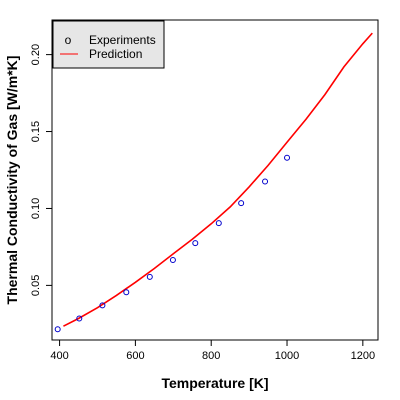 This screenshot has width=400, height=400. What do you see at coordinates (135, 356) in the screenshot?
I see `x-tick-label: 600` at bounding box center [135, 356].